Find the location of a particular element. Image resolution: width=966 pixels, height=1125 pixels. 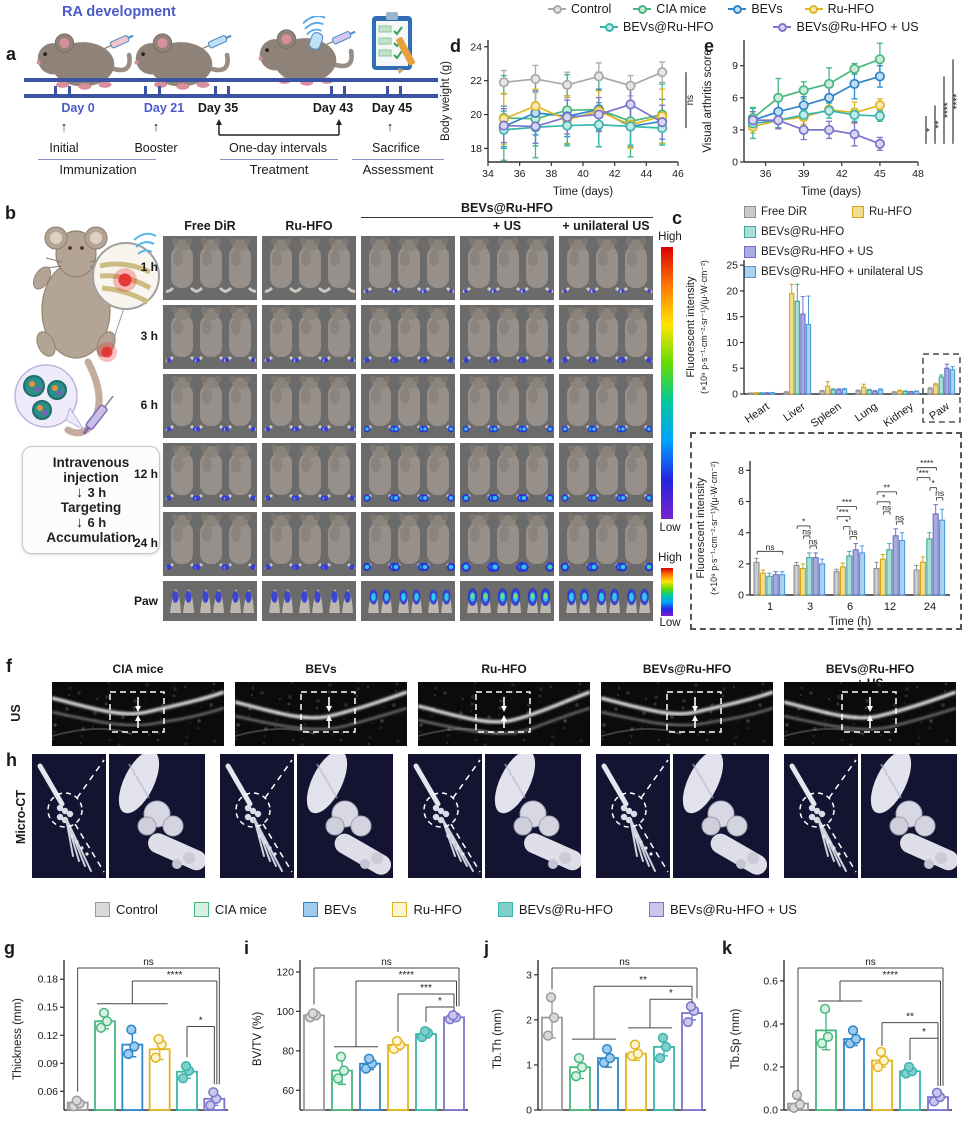

f-col-bevs-ruhfo: BEVs@Ru-HFO is located at coordinates (687, 669).